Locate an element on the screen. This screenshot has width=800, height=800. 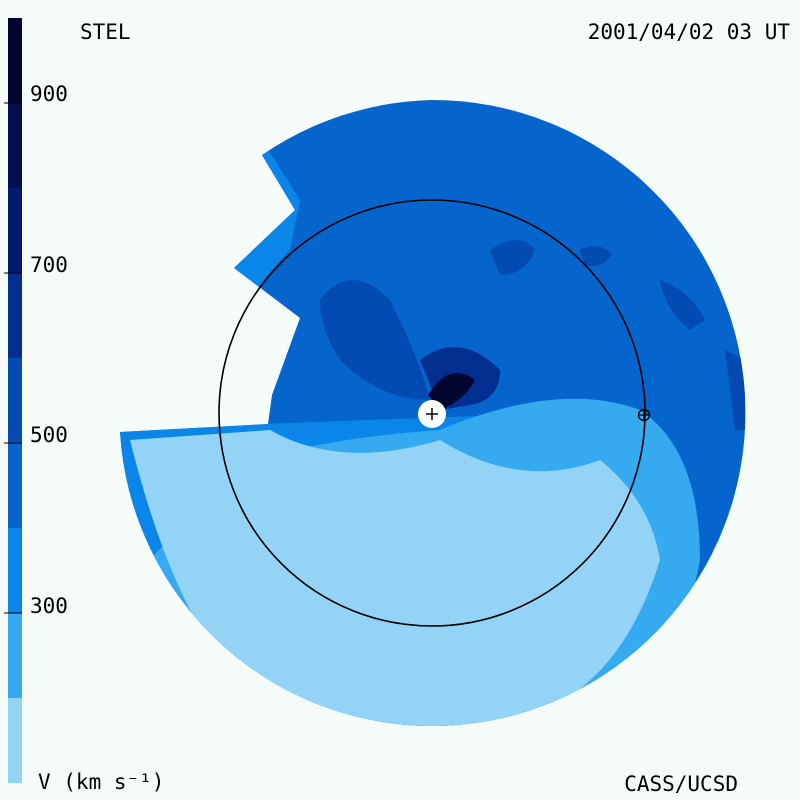
credit-label: CASS/UCSD is located at coordinates (681, 784).